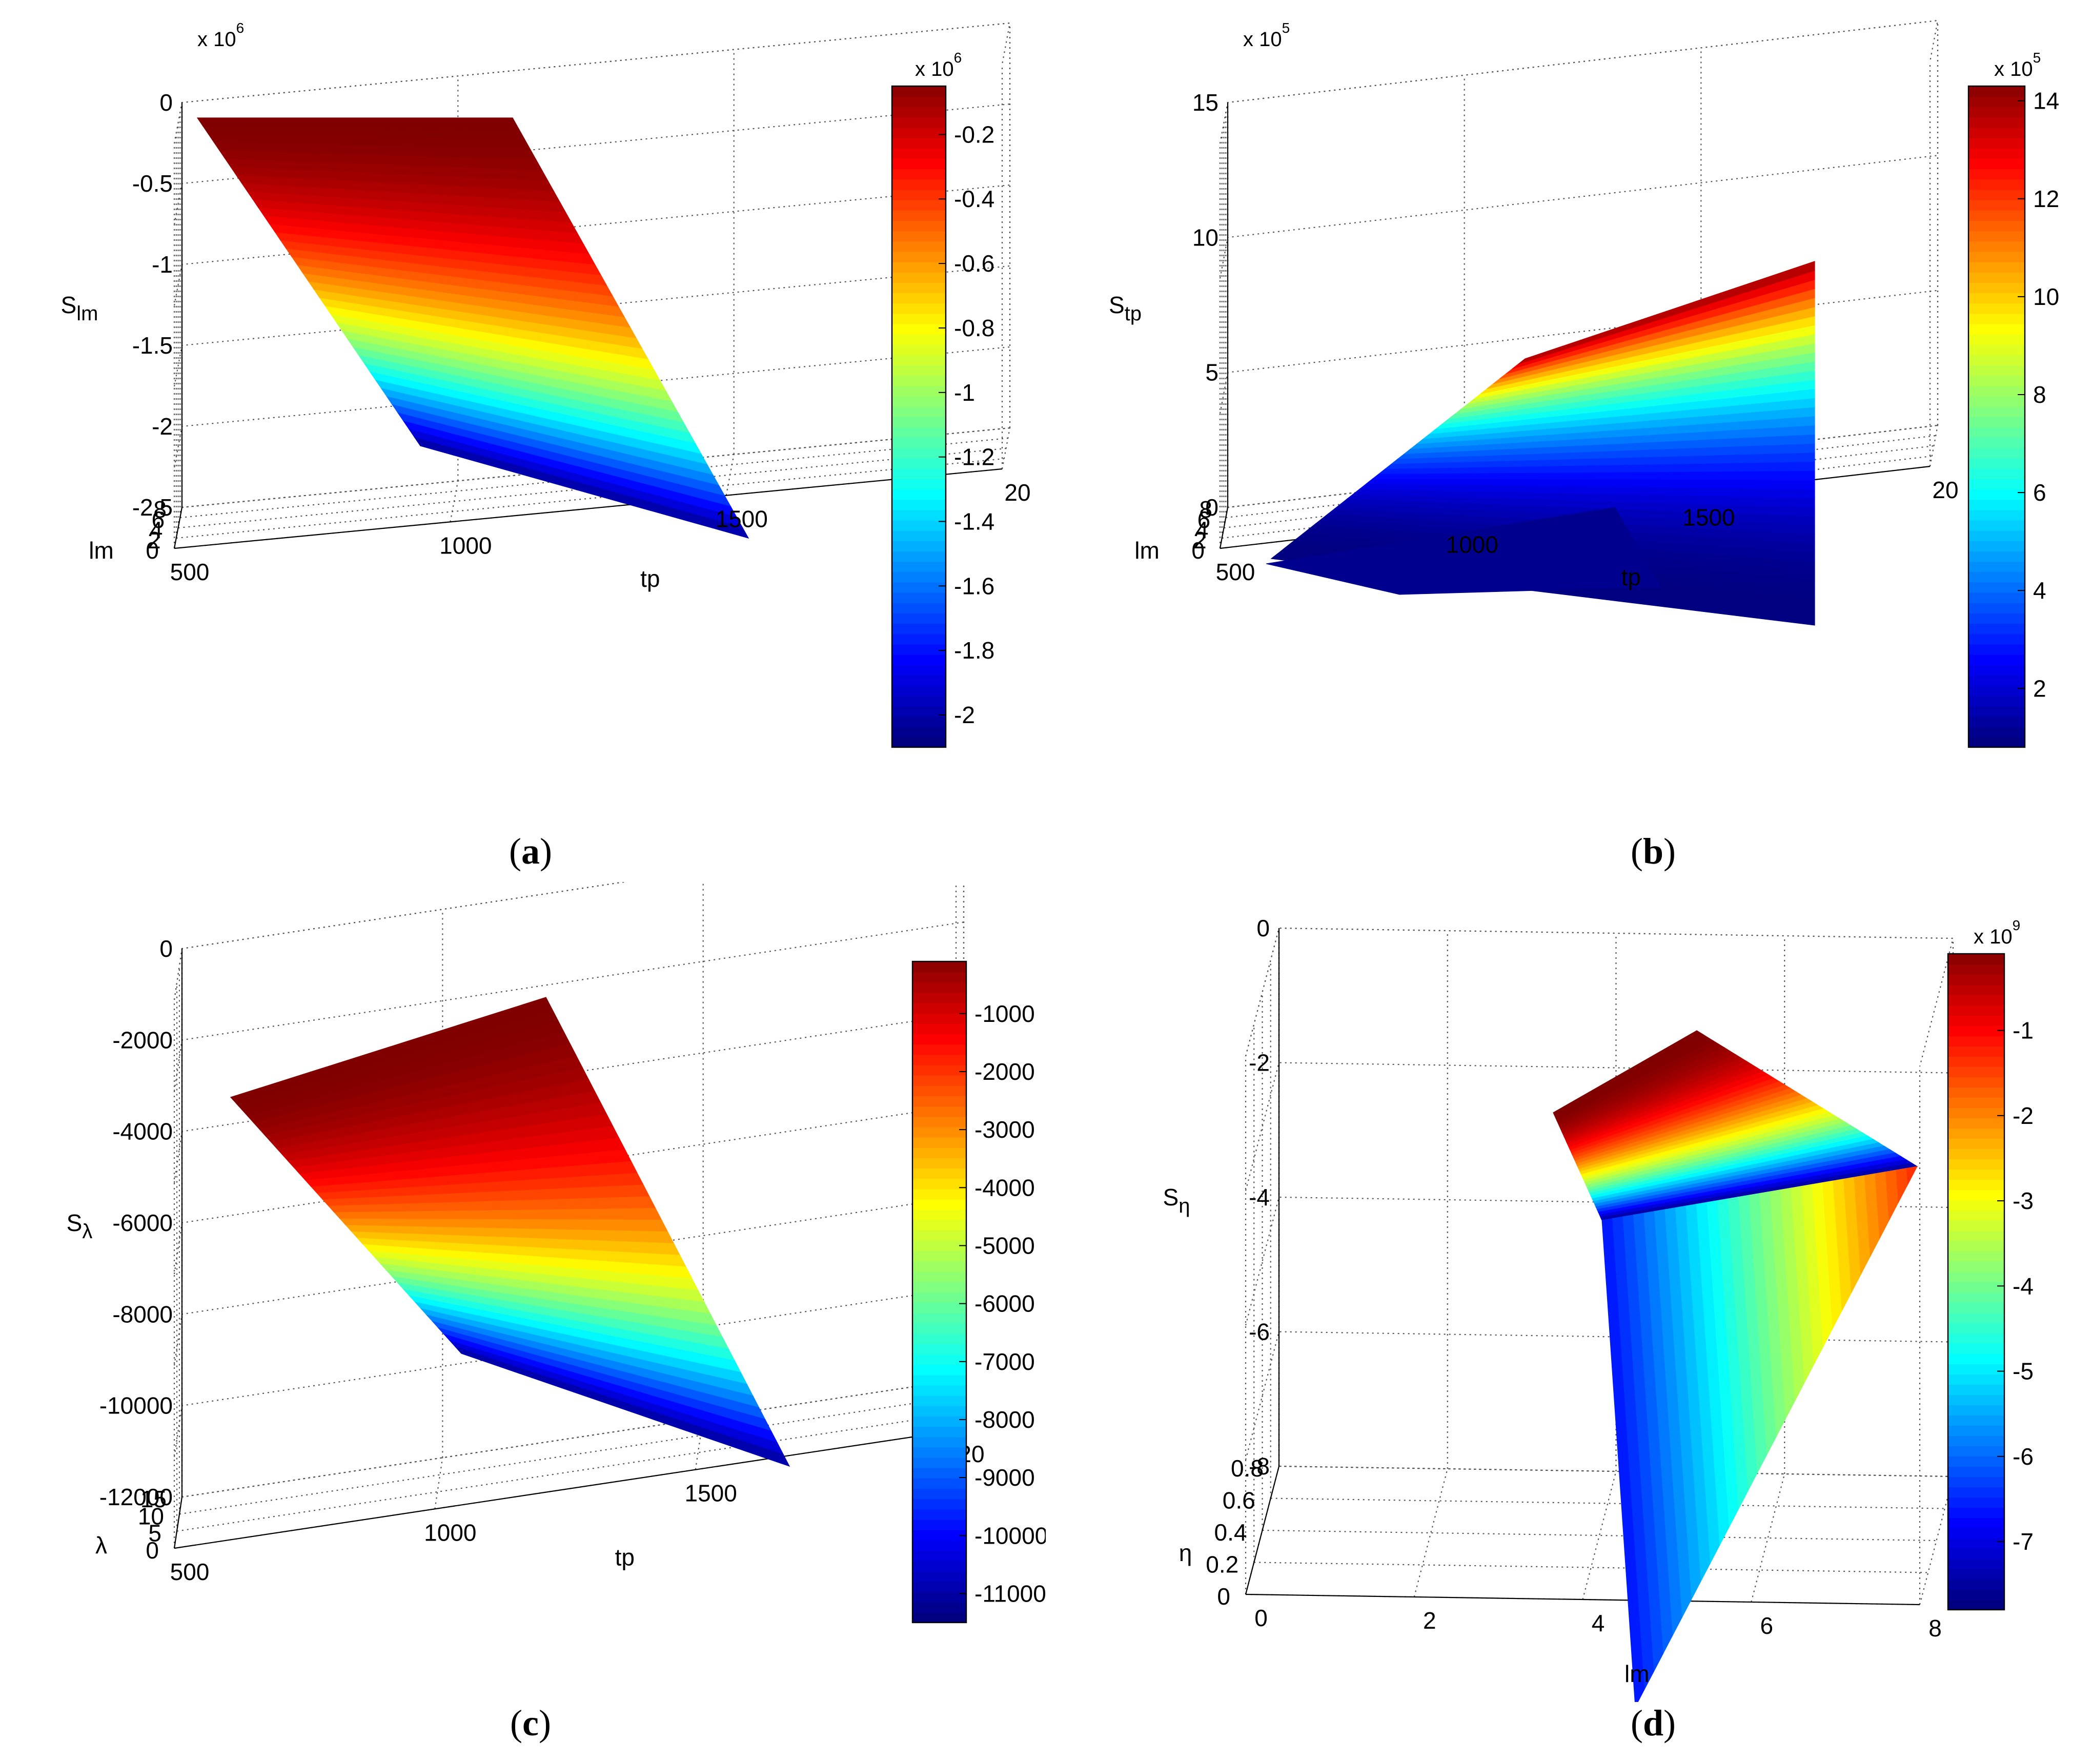 The height and width of the screenshot is (1764, 2092). I want to click on colorbar-exponent-power-d: 9, so click(2017, 925).